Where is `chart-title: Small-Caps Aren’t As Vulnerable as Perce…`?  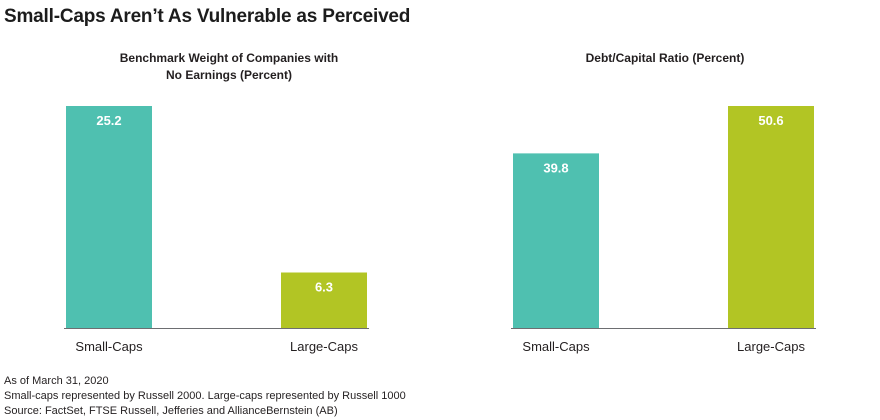 chart-title: Small-Caps Aren’t As Vulnerable as Perce… is located at coordinates (207, 16).